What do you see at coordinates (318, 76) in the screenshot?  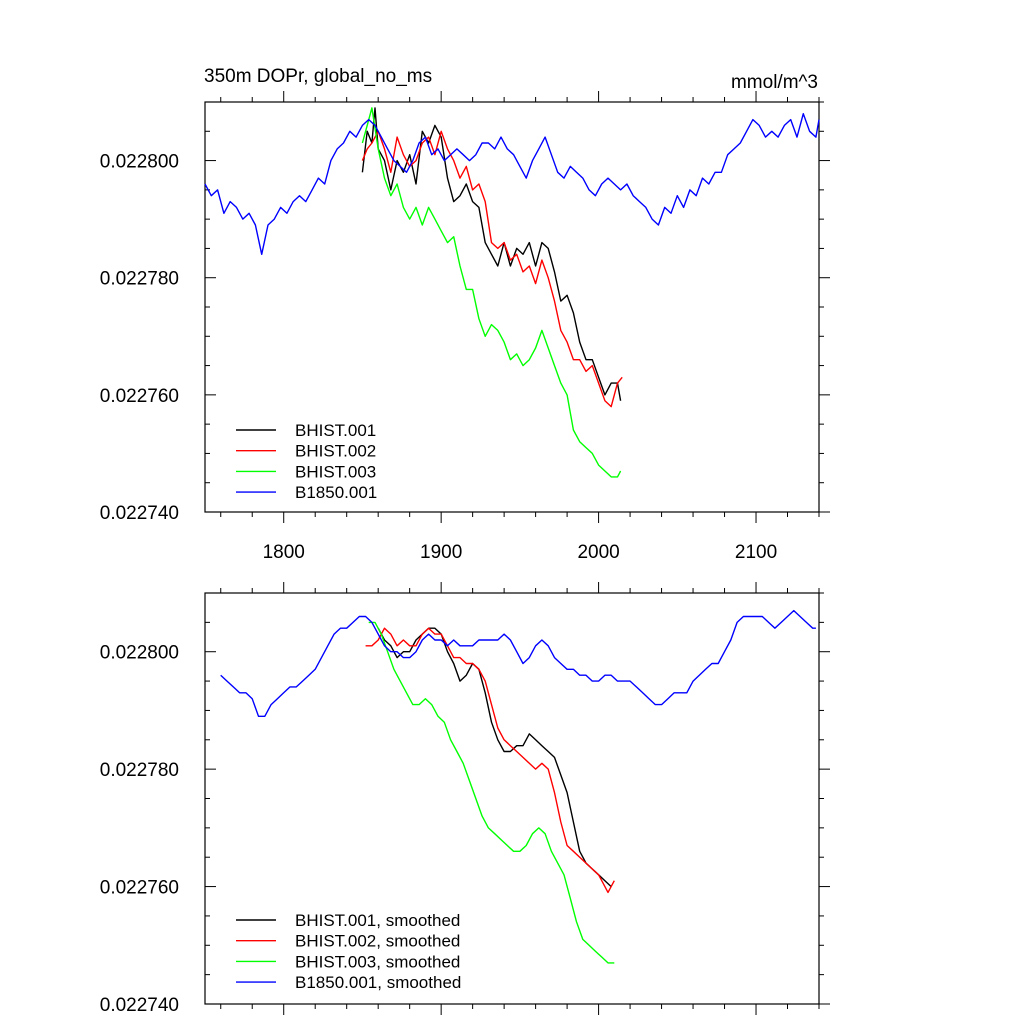 I see `figure-title: 350m DOPr, global_no_ms` at bounding box center [318, 76].